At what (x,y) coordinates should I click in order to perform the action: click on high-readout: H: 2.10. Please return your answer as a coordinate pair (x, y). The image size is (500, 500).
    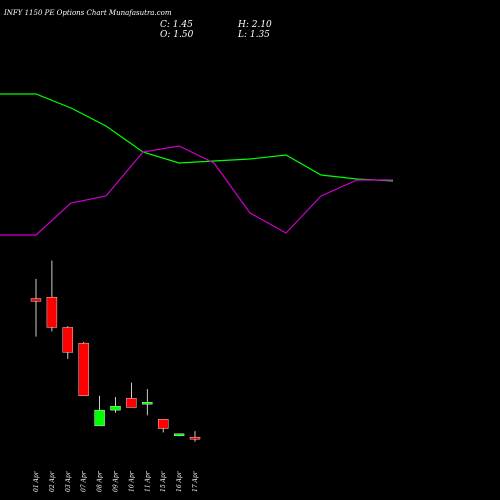
    Looking at the image, I should click on (254, 25).